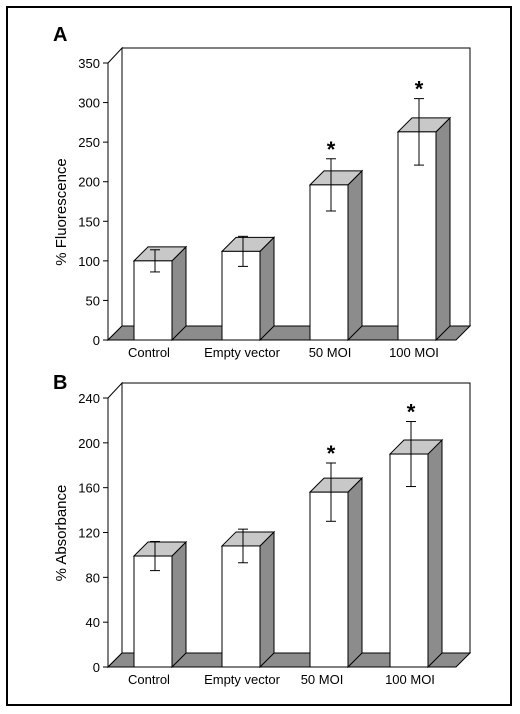  Describe the element at coordinates (61, 533) in the screenshot. I see `panel-b-y-axis-title: % Absorbance` at that location.